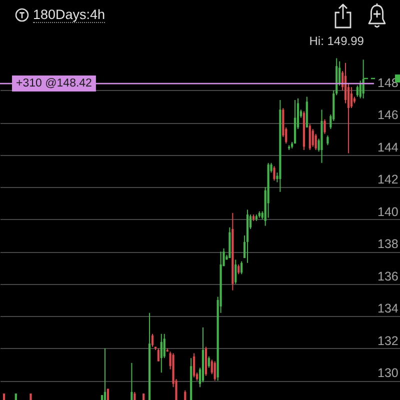 The width and height of the screenshot is (400, 400). I want to click on y-tick-label: 138, so click(388, 244).